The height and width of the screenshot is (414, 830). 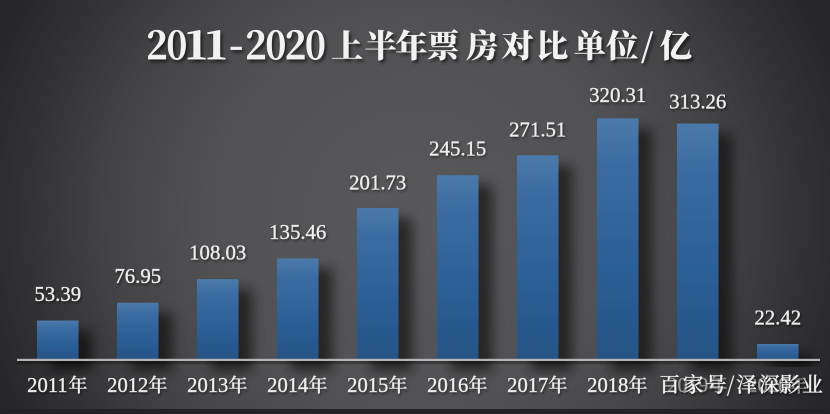 I want to click on svg-text: 135.46, so click(x=297, y=232).